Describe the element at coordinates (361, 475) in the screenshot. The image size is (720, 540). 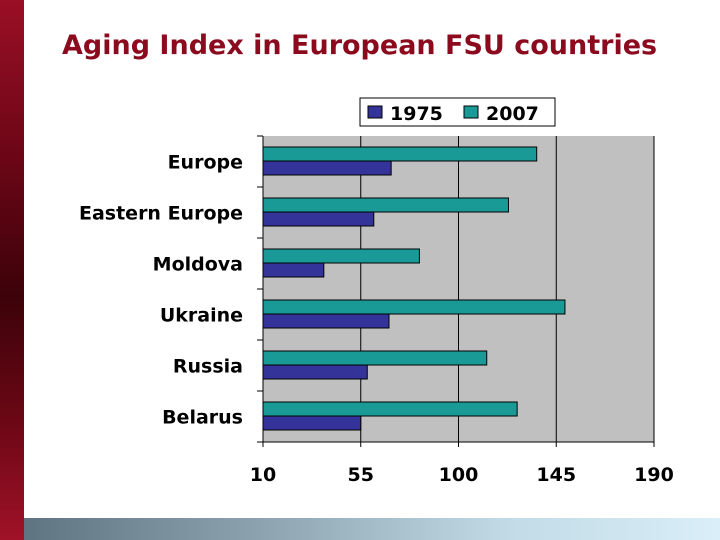
I see `x-tick-label: 55` at that location.